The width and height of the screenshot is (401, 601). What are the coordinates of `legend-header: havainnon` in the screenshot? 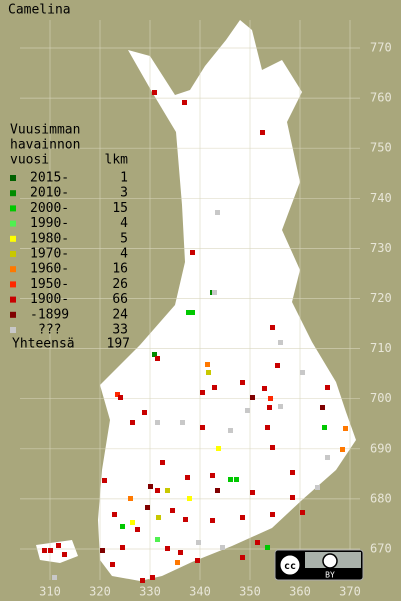 It's located at (45, 145).